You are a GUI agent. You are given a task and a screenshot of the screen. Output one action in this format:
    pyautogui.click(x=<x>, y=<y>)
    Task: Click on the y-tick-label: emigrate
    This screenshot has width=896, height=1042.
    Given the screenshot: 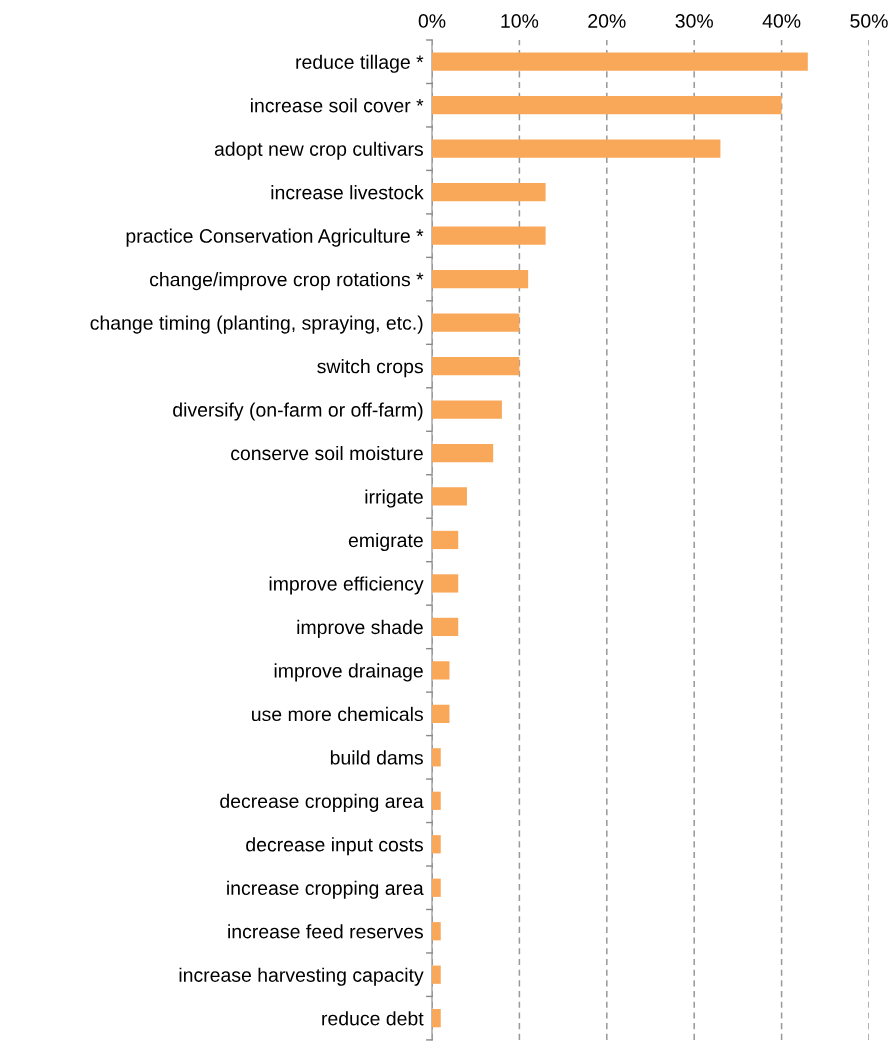 What is the action you would take?
    pyautogui.click(x=385, y=542)
    